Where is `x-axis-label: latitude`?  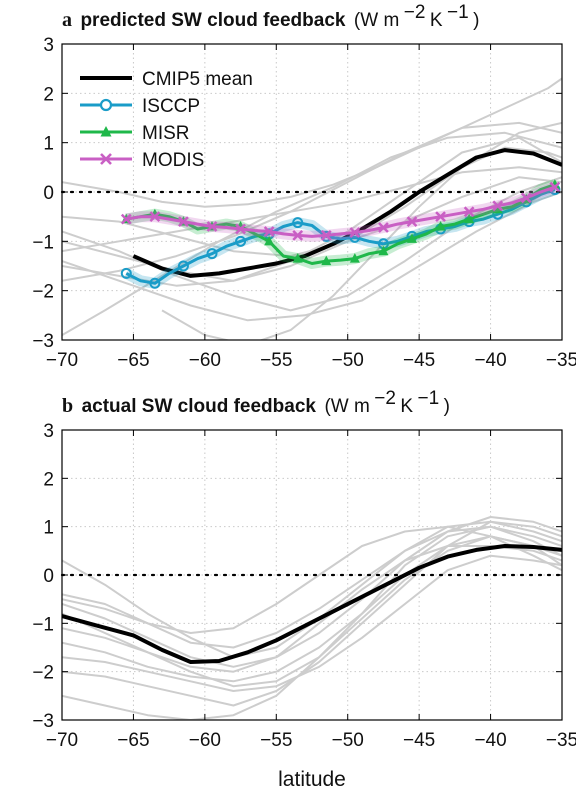
x-axis-label: latitude is located at coordinates (312, 779).